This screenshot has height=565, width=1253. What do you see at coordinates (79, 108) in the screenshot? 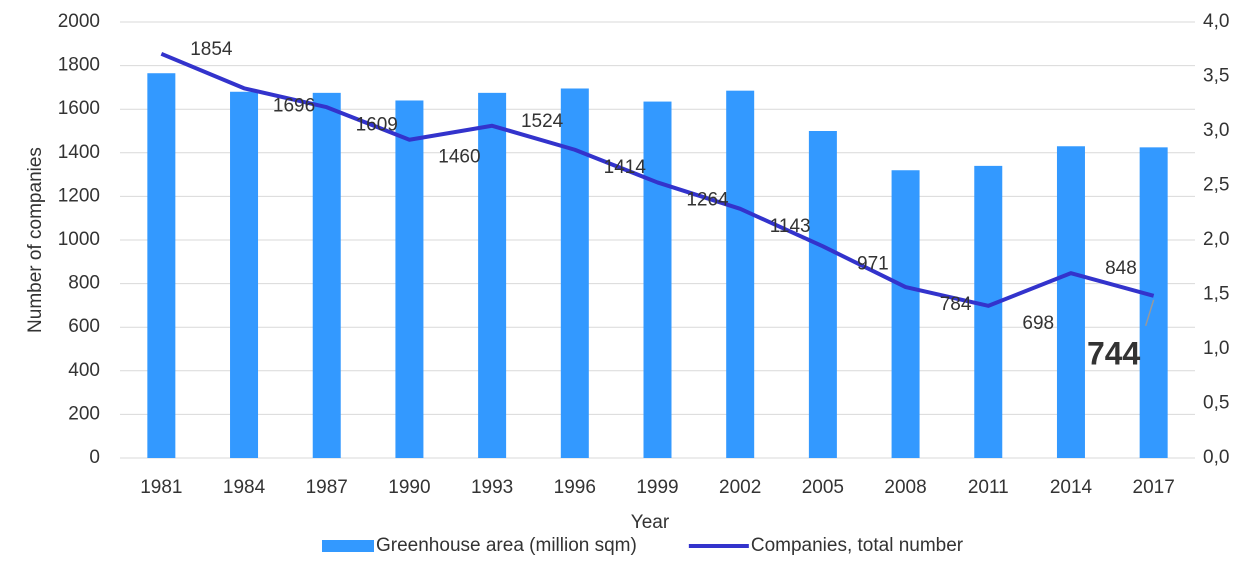
I see `y-tick-label: 1600` at bounding box center [79, 108].